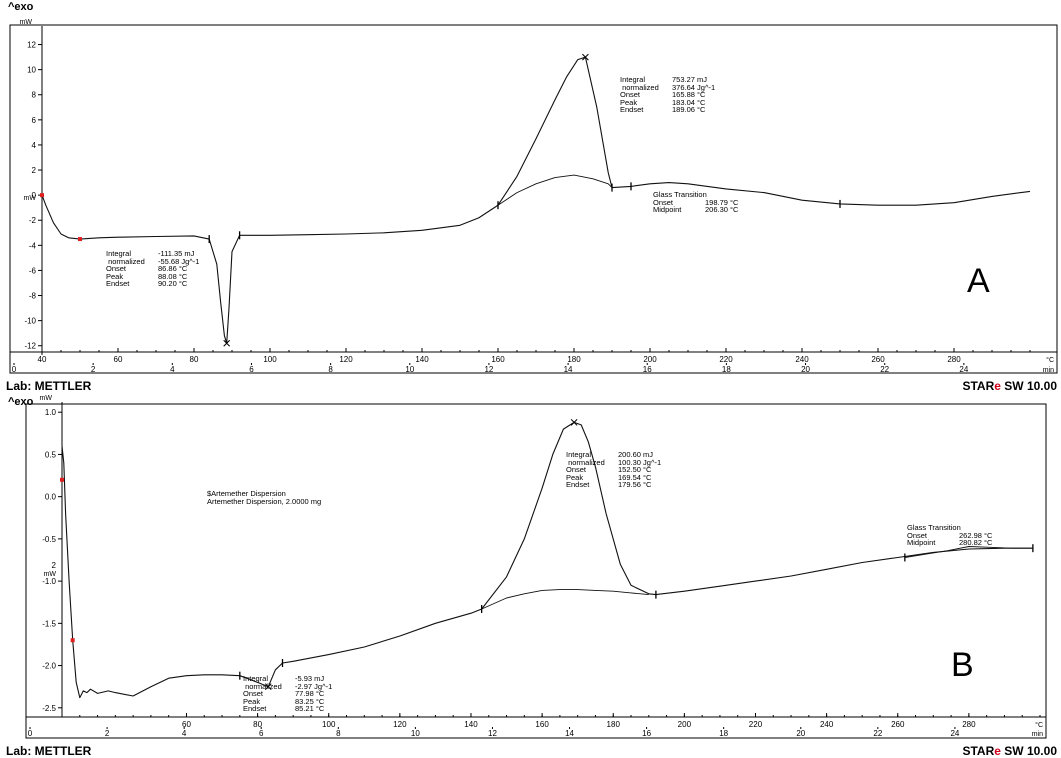  Describe the element at coordinates (613, 462) in the screenshot. I see `annotation-line: normalized 100.30 Jg^-1` at that location.